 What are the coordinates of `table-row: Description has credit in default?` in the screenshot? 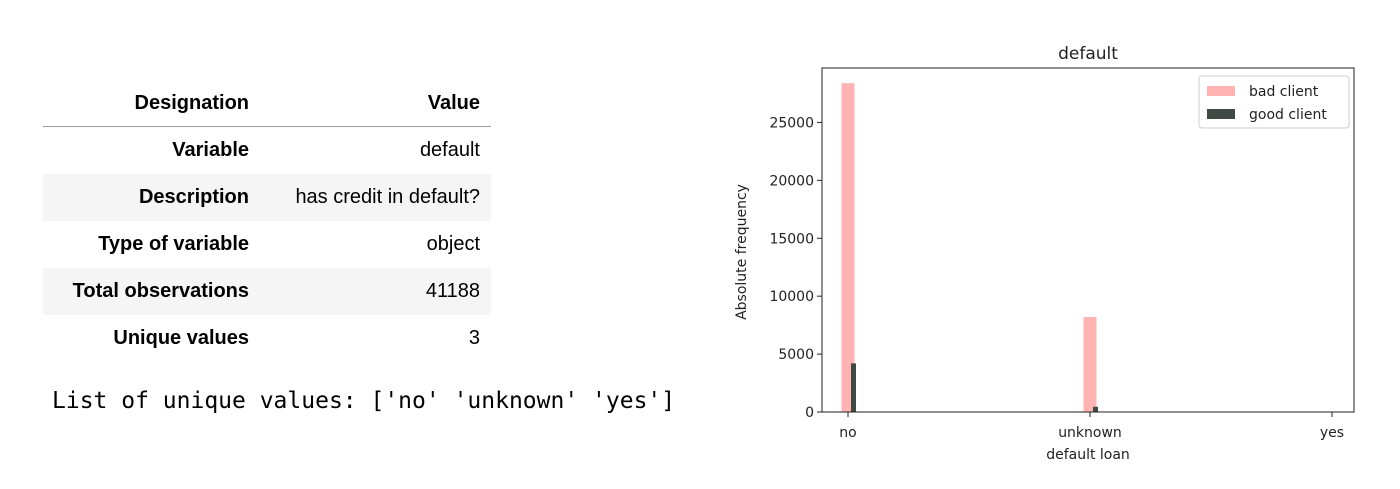 It's located at (267, 197).